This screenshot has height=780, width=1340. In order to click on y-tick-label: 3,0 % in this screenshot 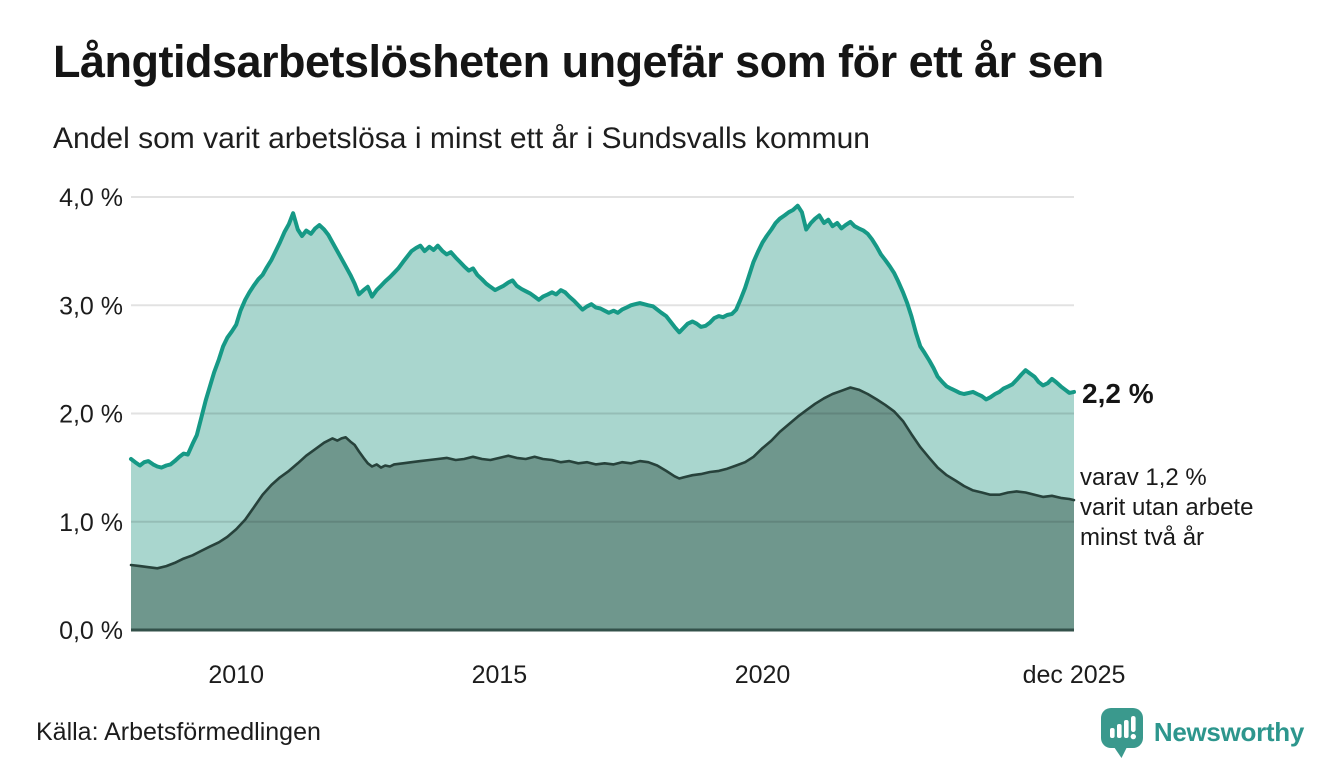, I will do `click(91, 306)`.